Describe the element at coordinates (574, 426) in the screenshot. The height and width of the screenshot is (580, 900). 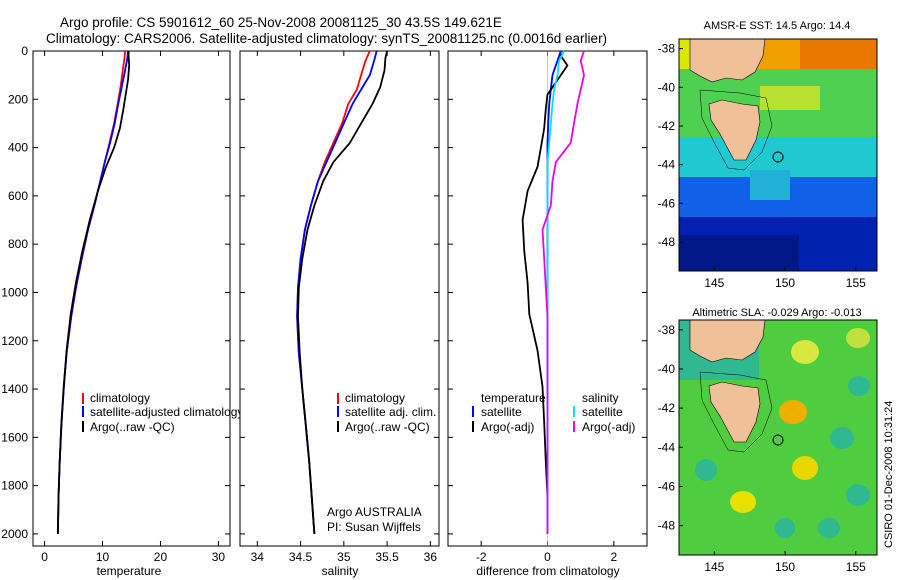
I see `legend-swatch-sal-argo` at that location.